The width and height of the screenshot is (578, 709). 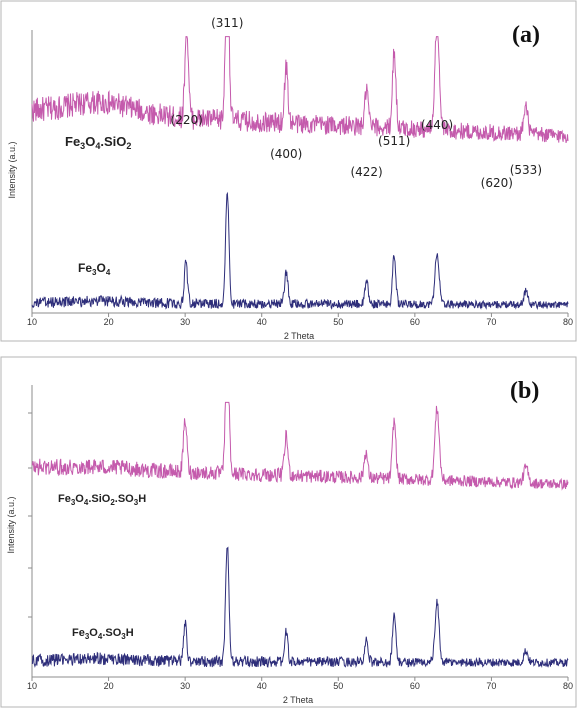 What do you see at coordinates (300, 90) in the screenshot?
I see `series-line-fe3o4-sio2` at bounding box center [300, 90].